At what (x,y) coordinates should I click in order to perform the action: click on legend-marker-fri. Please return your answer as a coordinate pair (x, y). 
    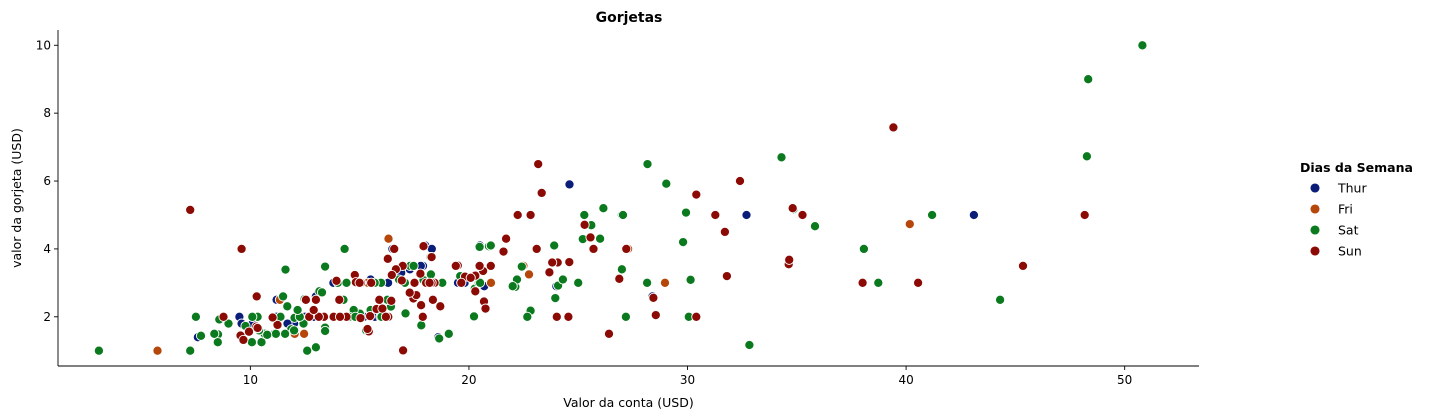
    Looking at the image, I should click on (1315, 209).